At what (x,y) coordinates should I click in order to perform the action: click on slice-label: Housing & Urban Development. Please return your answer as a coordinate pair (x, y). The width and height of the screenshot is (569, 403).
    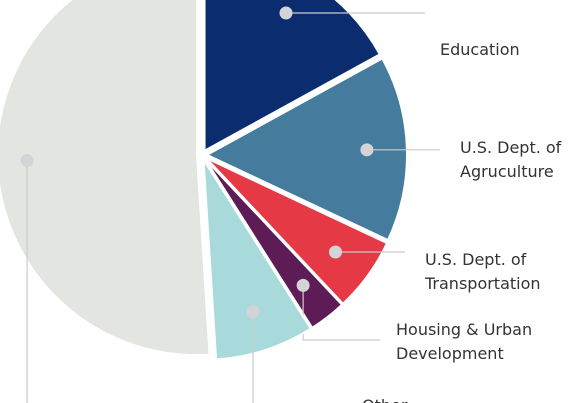
    Looking at the image, I should click on (464, 341).